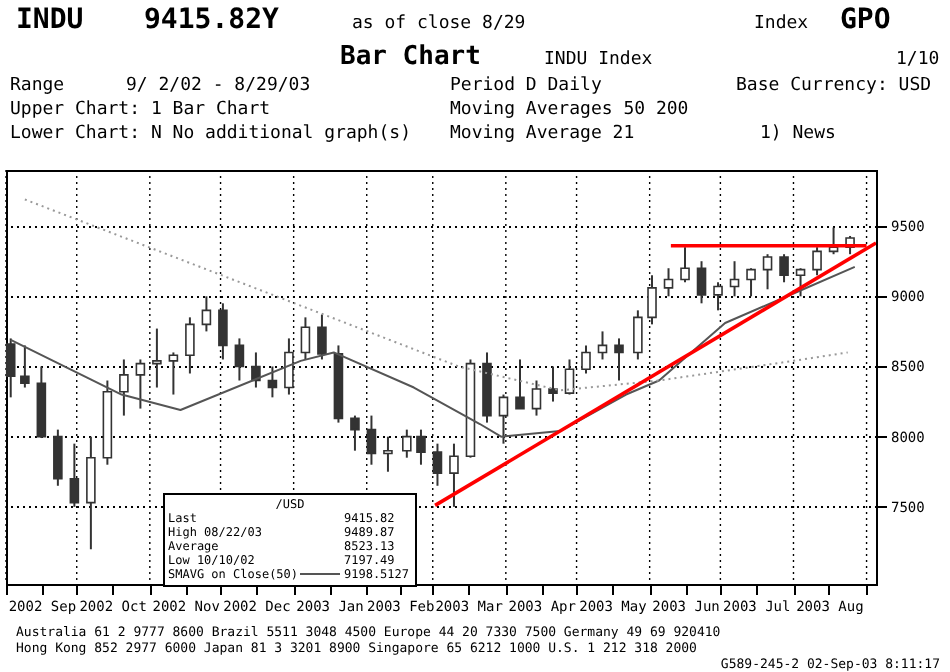 Image resolution: width=950 pixels, height=672 pixels. I want to click on text: Moving Averages 50 200, so click(569, 110).